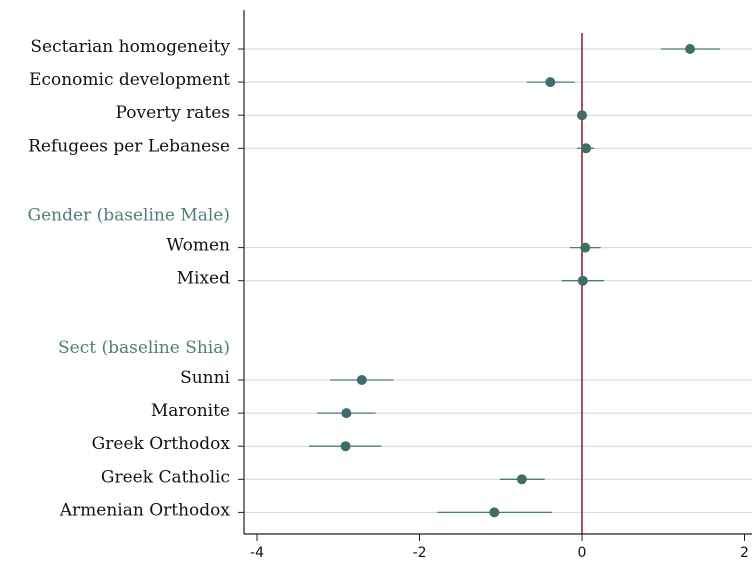 The image size is (752, 561). I want to click on group-label: Sect (baseline Shia), so click(144, 348).